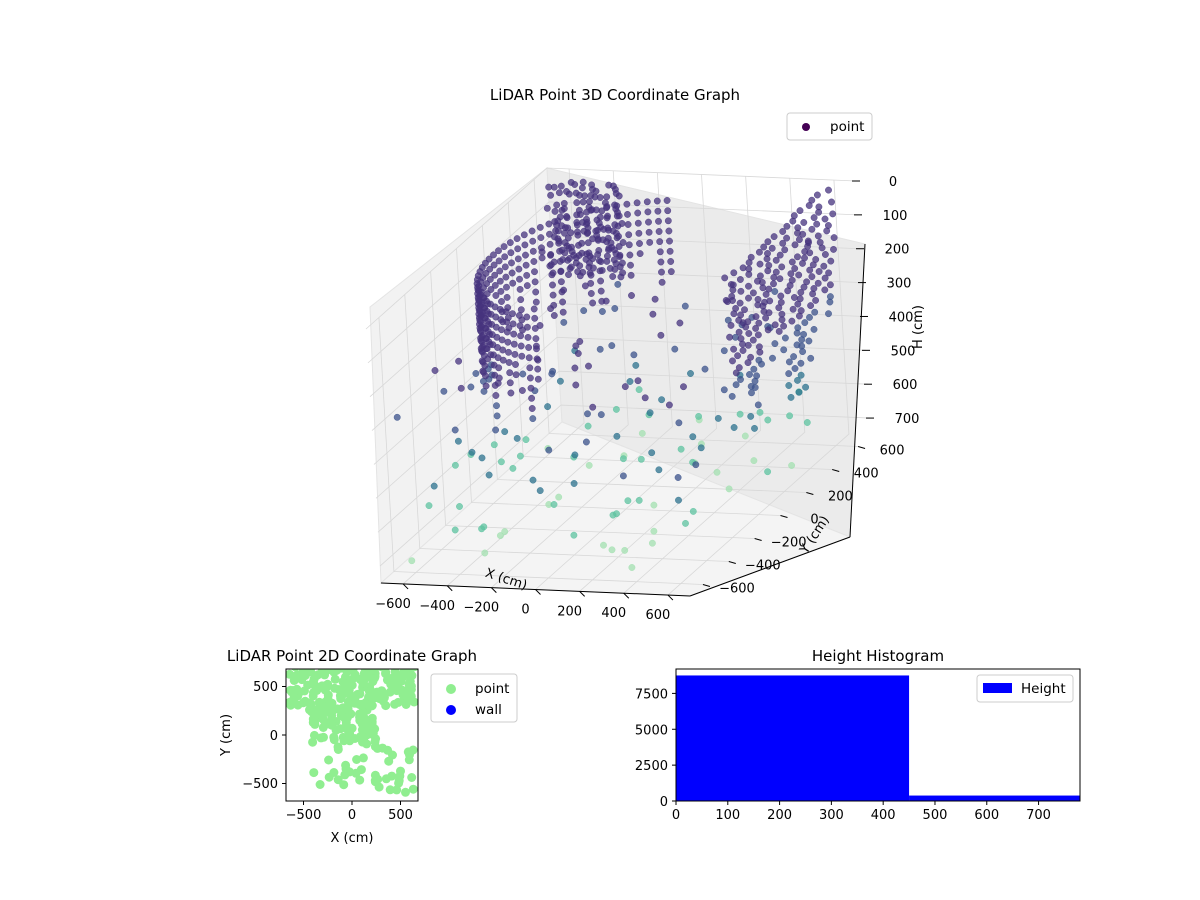  I want to click on x-tick-label-3d-4: 200, so click(569, 611).